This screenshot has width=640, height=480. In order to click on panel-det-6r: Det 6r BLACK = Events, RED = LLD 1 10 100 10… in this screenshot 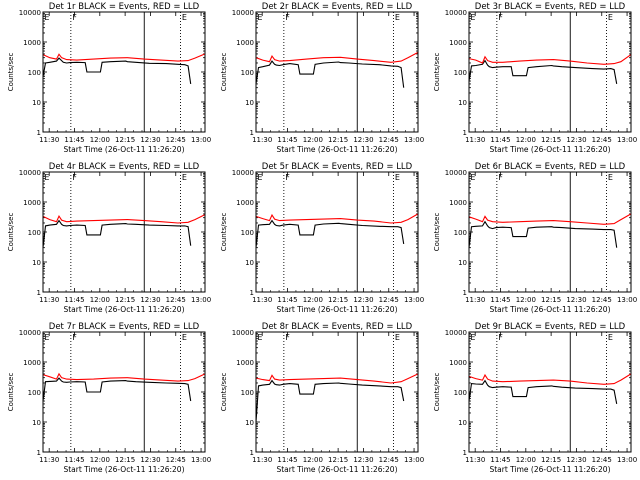, I will do `click(535, 238)`.